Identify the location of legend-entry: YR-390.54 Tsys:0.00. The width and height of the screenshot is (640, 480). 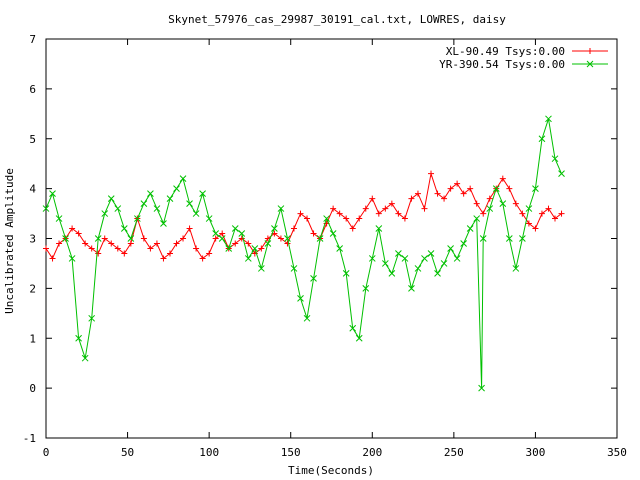
(523, 64).